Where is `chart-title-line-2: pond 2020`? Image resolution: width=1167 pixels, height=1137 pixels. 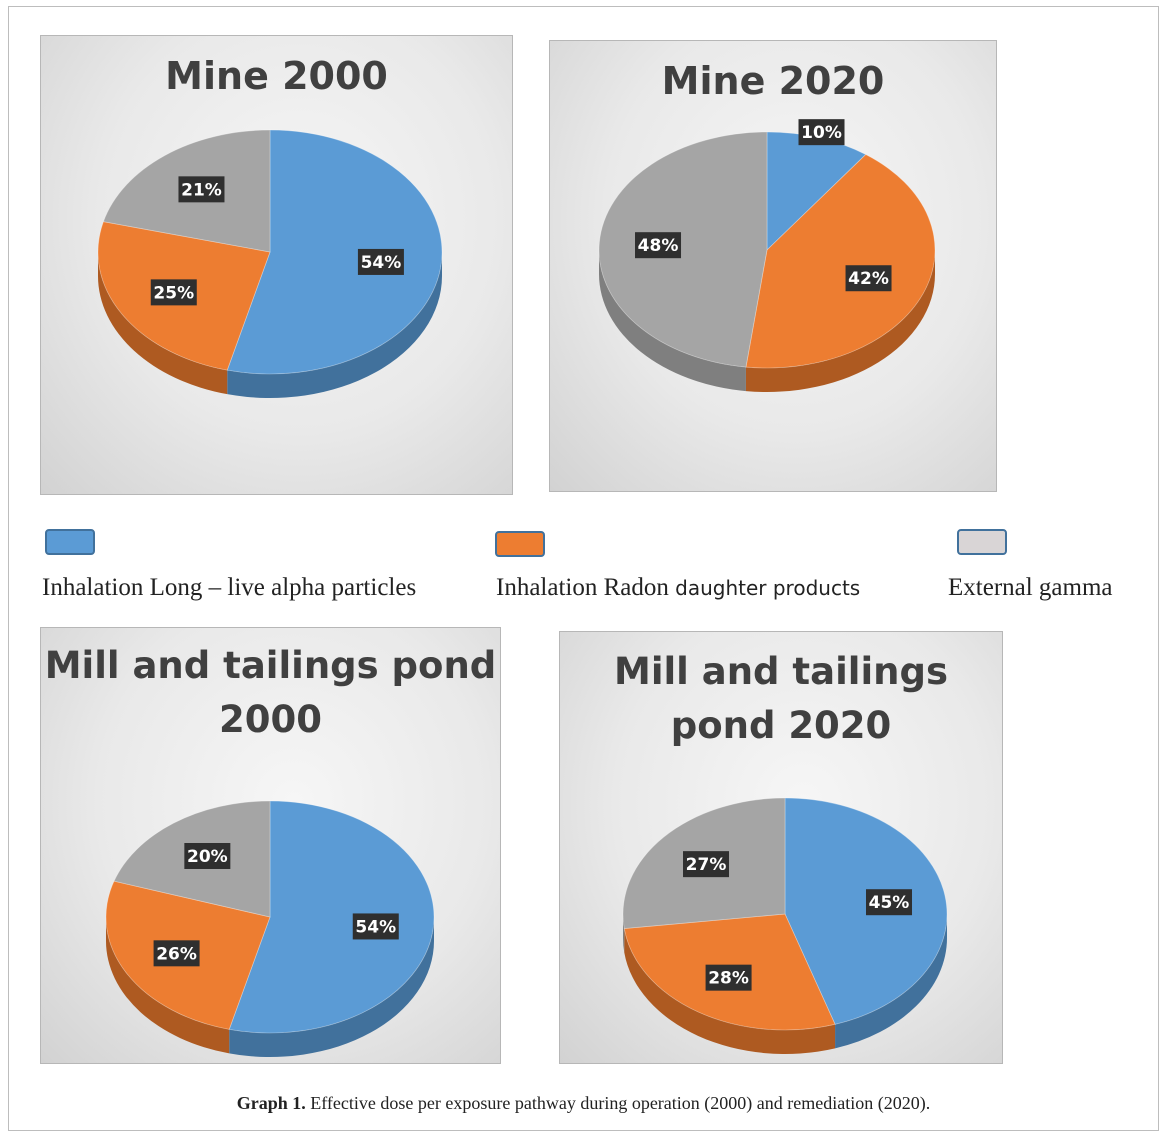
chart-title-line-2: pond 2020 is located at coordinates (781, 725).